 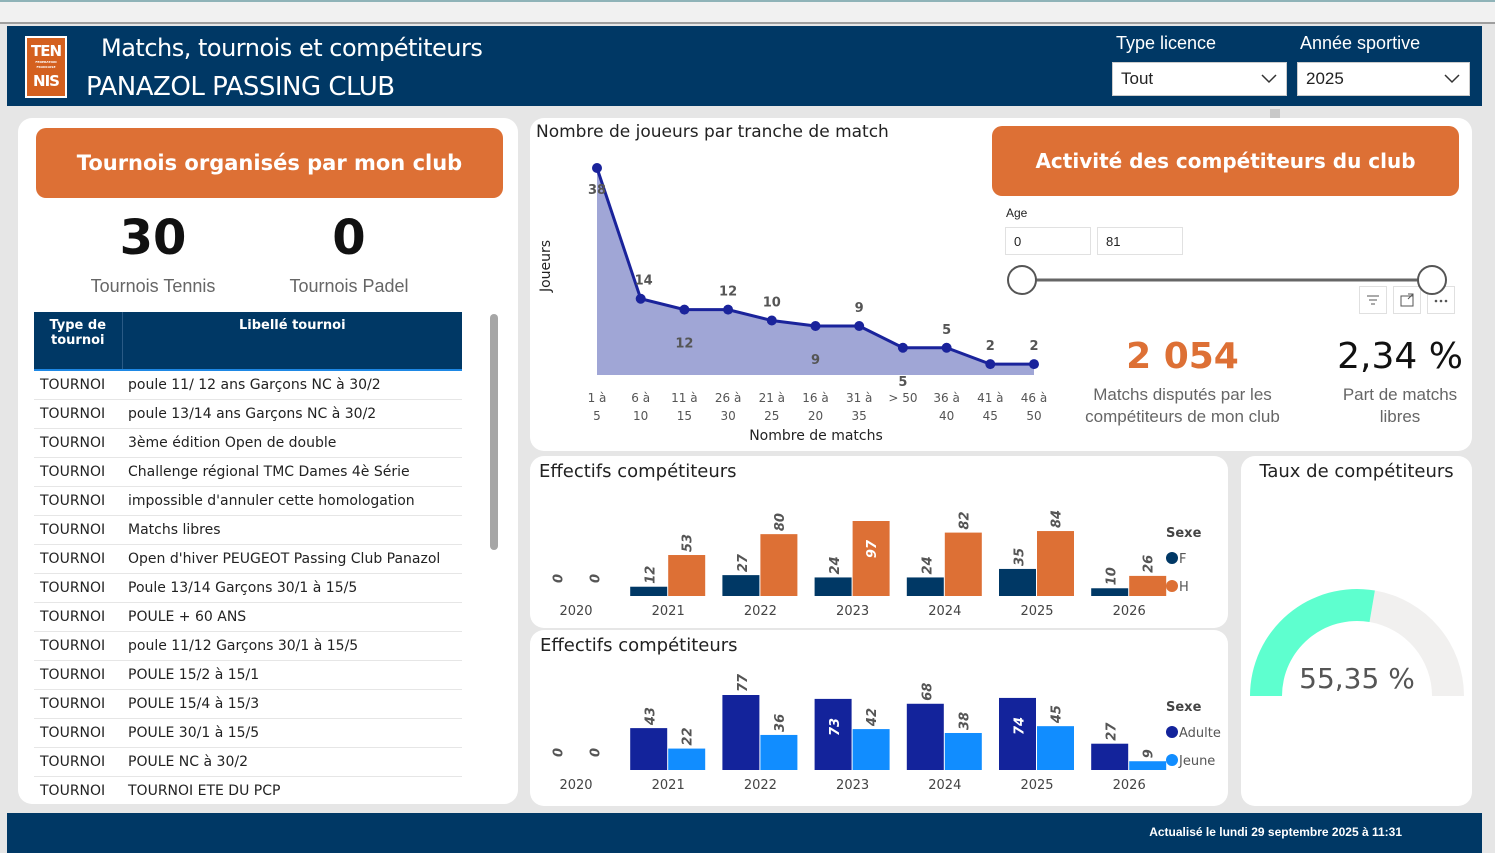 I want to click on tournois-padel-value: 0, so click(x=349, y=238).